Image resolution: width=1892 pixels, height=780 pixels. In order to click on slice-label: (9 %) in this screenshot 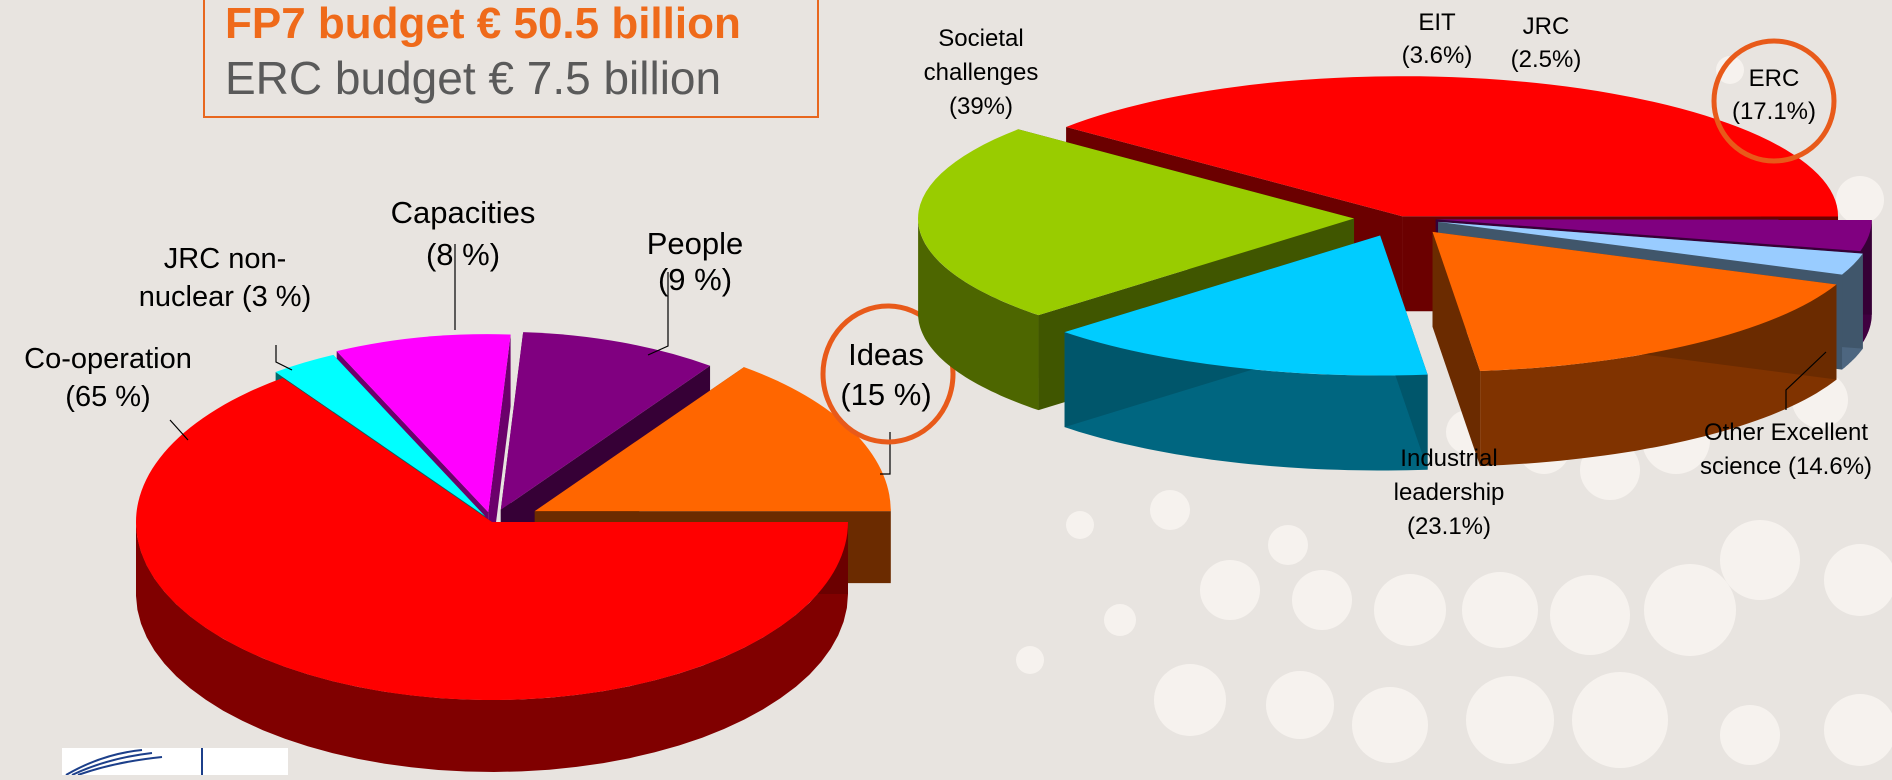, I will do `click(695, 279)`.